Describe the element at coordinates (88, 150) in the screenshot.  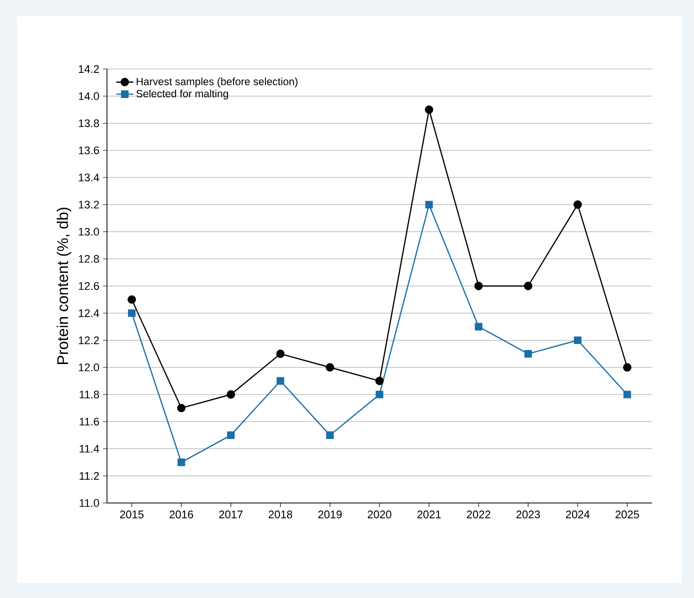
I see `y-tick-label: 13.6` at that location.